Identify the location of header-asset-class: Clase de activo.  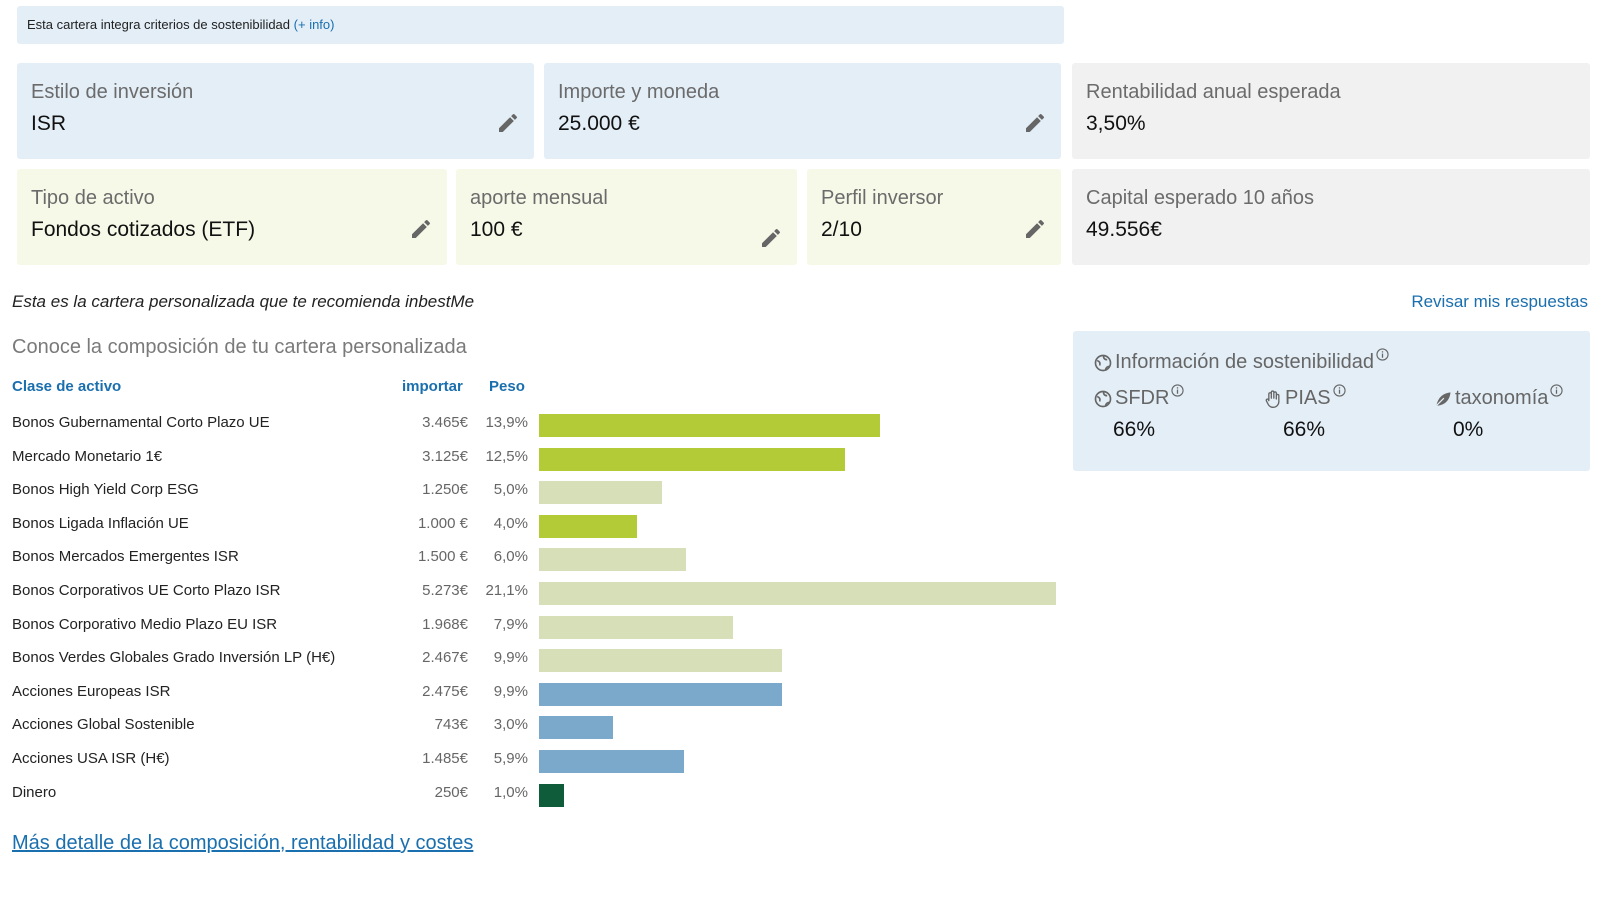
(67, 386).